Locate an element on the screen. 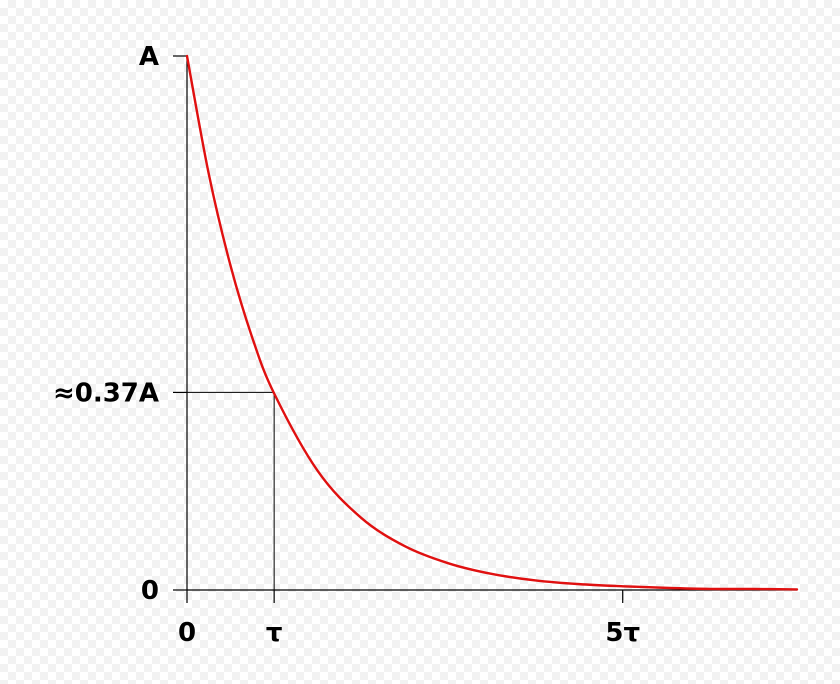  y-tick-label: A is located at coordinates (149, 57).